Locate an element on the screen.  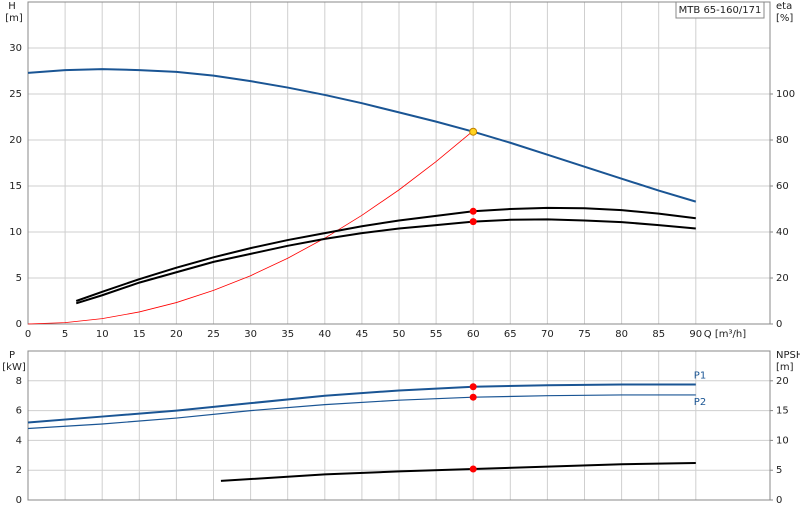
y-axis-unit: [m] is located at coordinates (14, 18).